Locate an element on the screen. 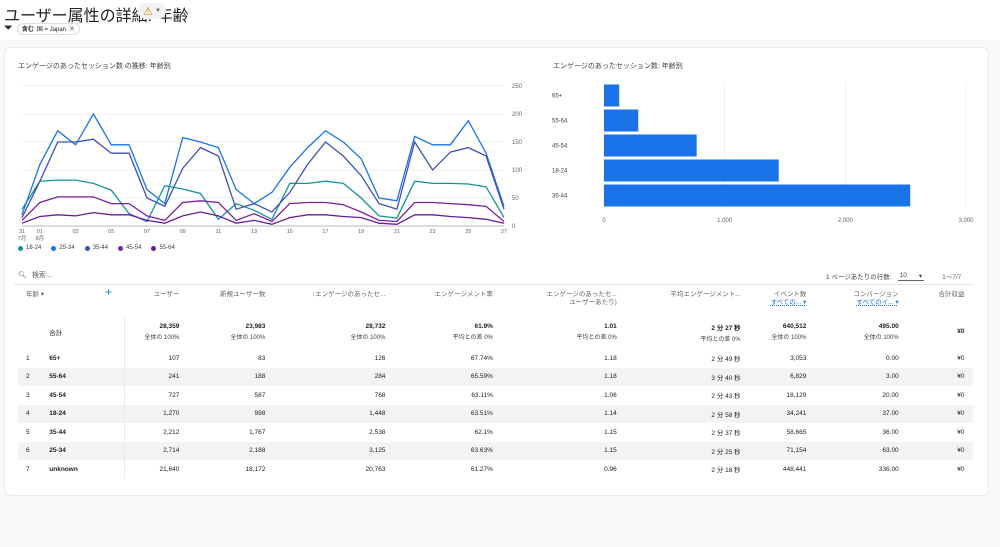 This screenshot has width=1000, height=547. table-cell: 2 分 49 秒 is located at coordinates (686, 358).